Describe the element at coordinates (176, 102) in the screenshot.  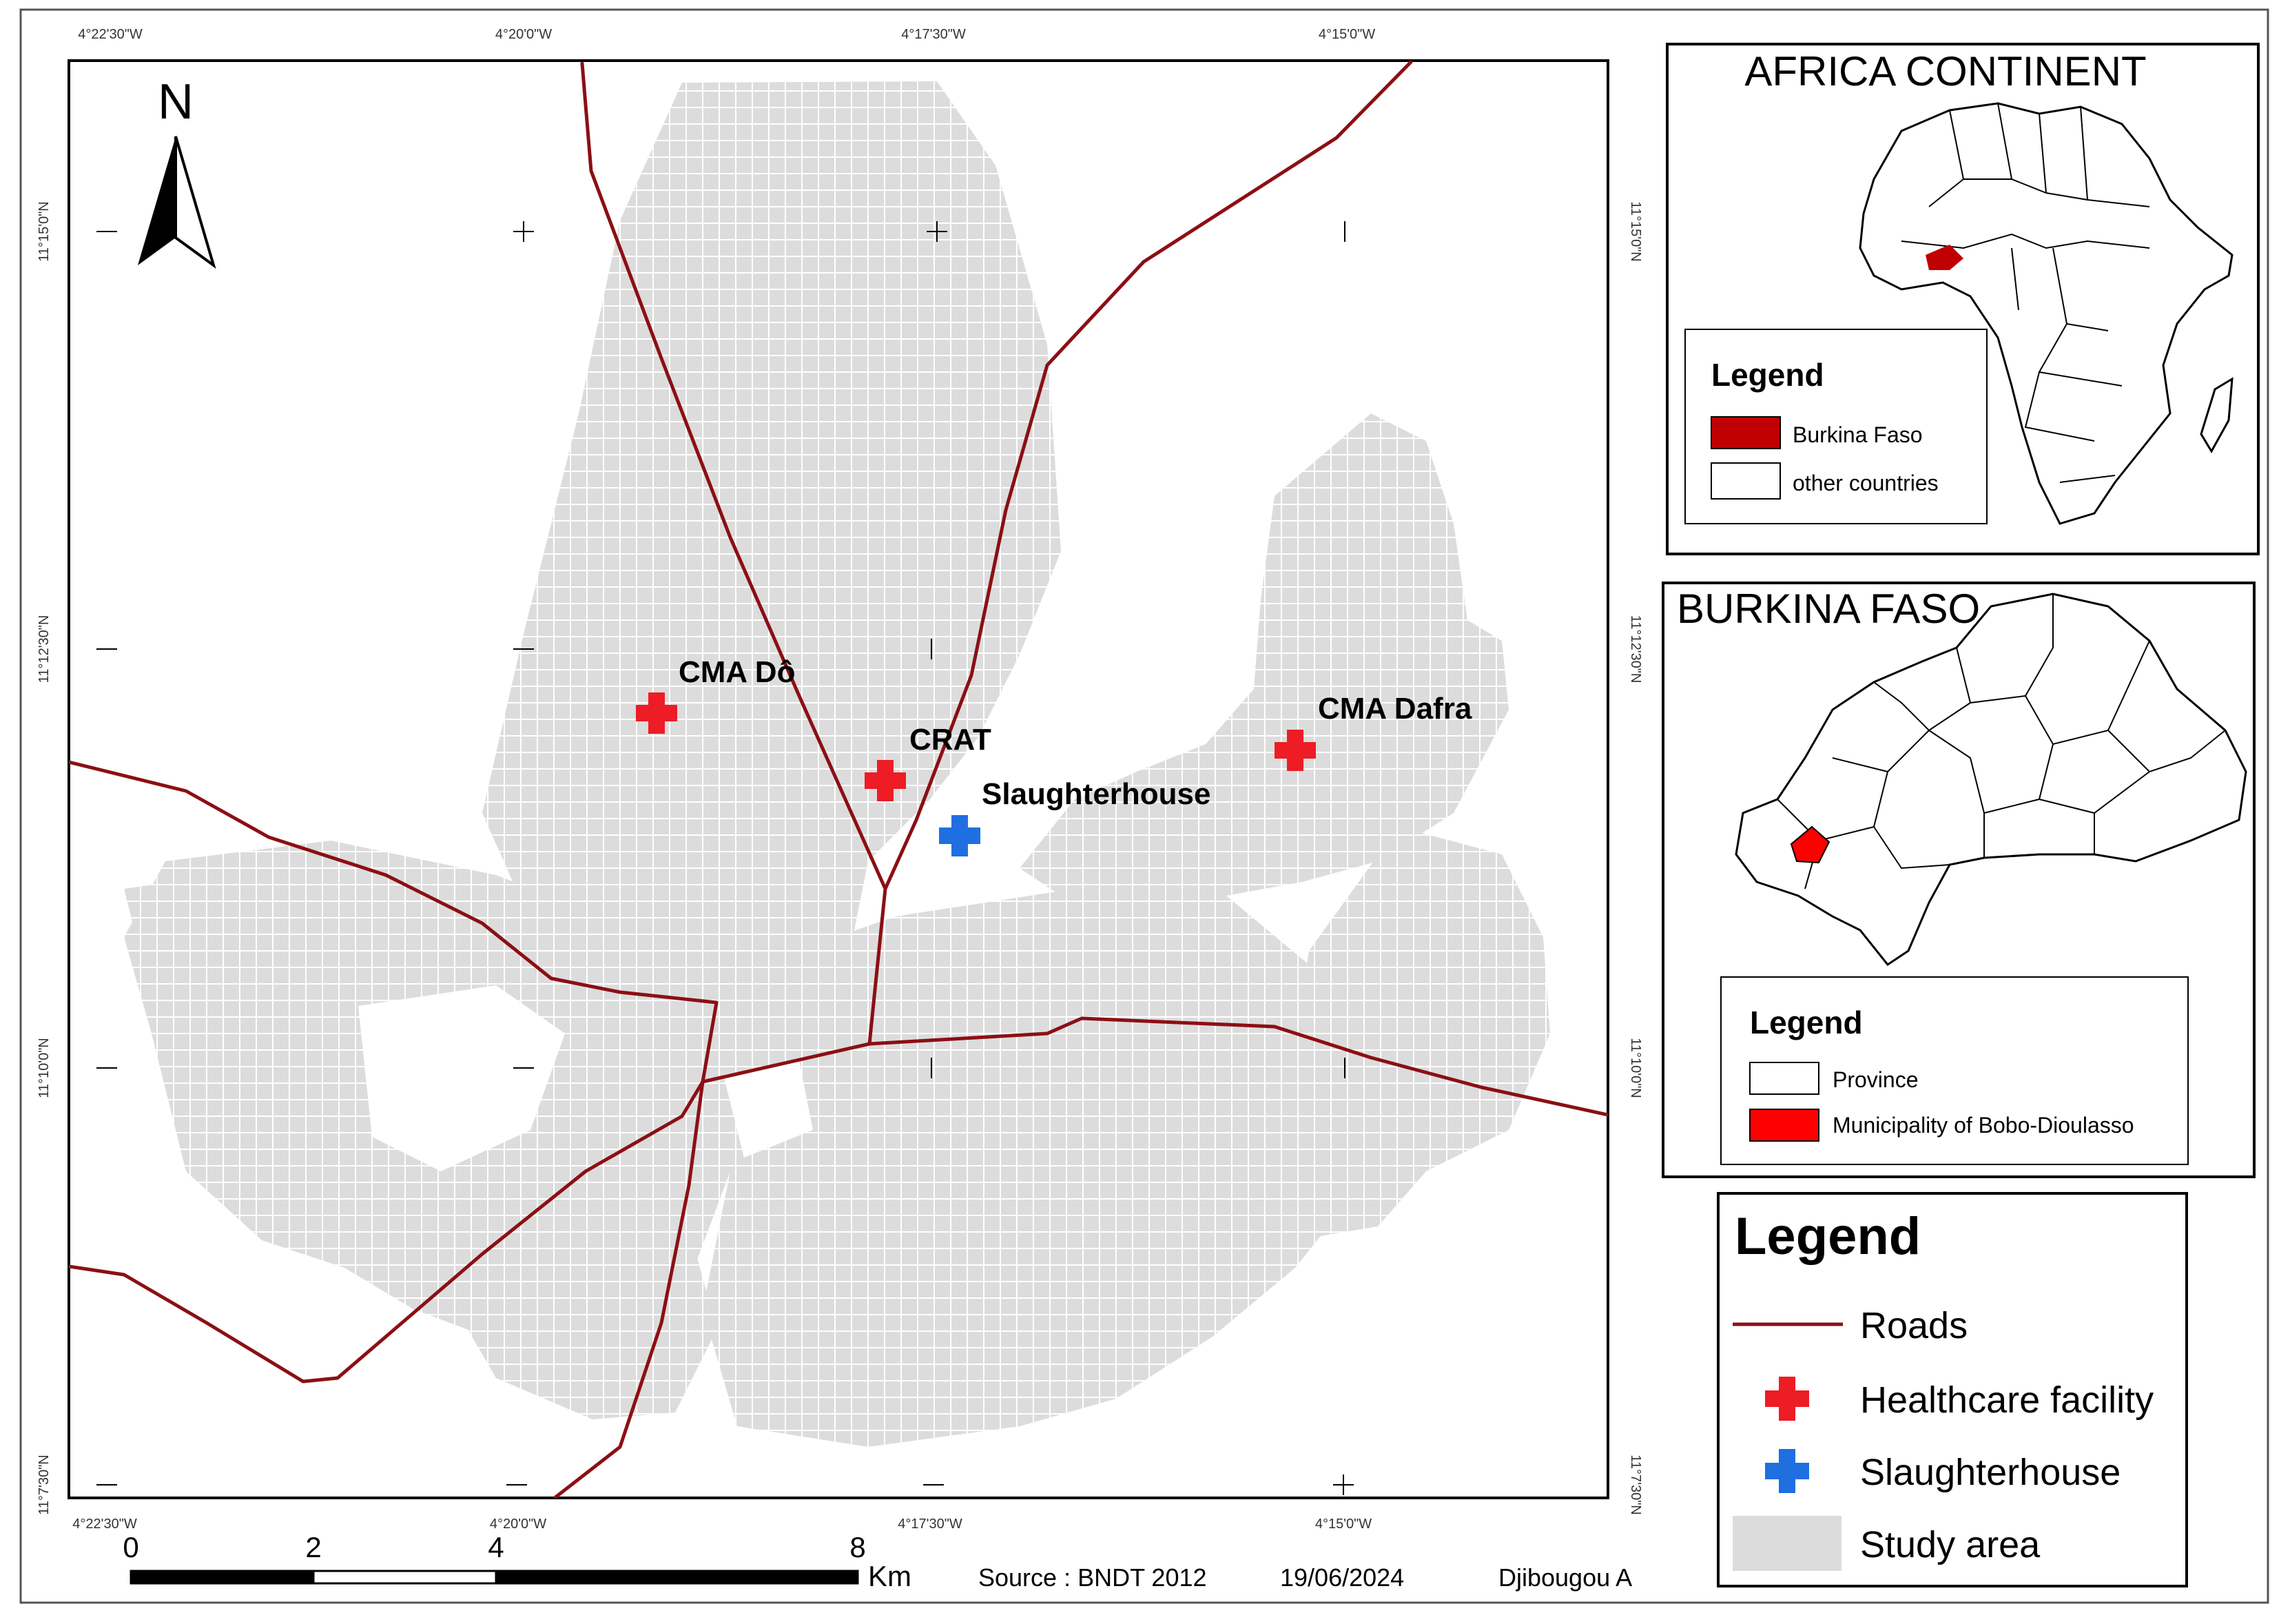
I see `north-label: N` at that location.